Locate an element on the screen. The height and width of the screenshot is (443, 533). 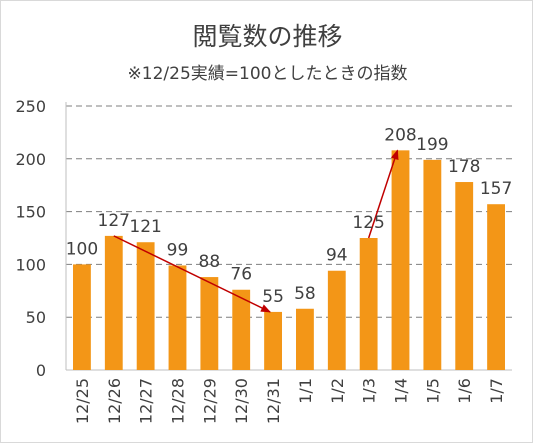
x-tick-label: 1/5 is located at coordinates (432, 391).